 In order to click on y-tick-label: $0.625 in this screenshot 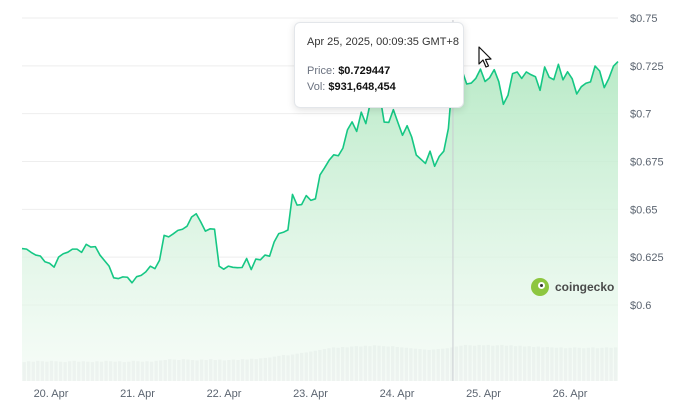, I will do `click(647, 258)`.